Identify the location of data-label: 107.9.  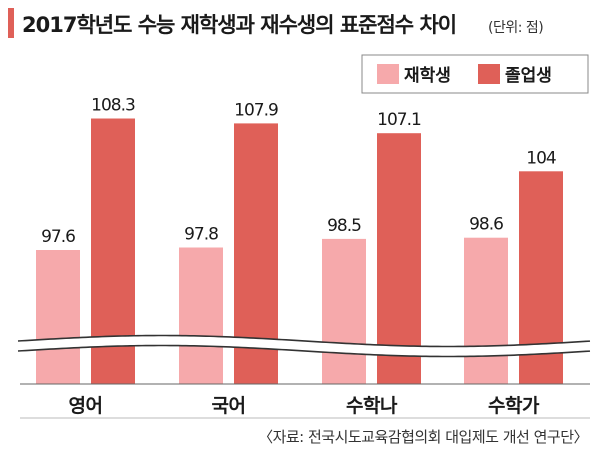
(256, 110).